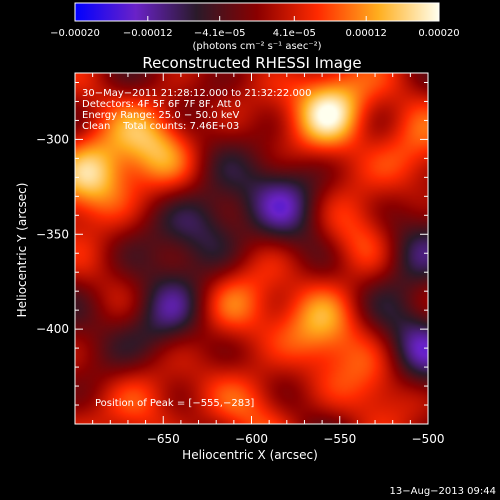 This screenshot has height=500, width=500. Describe the element at coordinates (52, 234) in the screenshot. I see `y-tick-label: −350` at that location.